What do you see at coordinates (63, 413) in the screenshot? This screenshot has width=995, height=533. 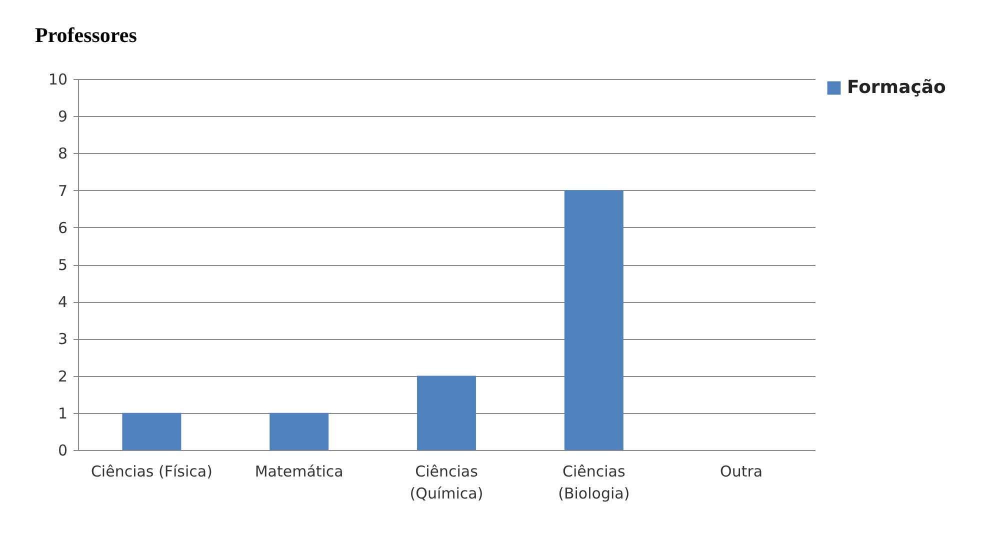 I see `y-tick-label: 1` at bounding box center [63, 413].